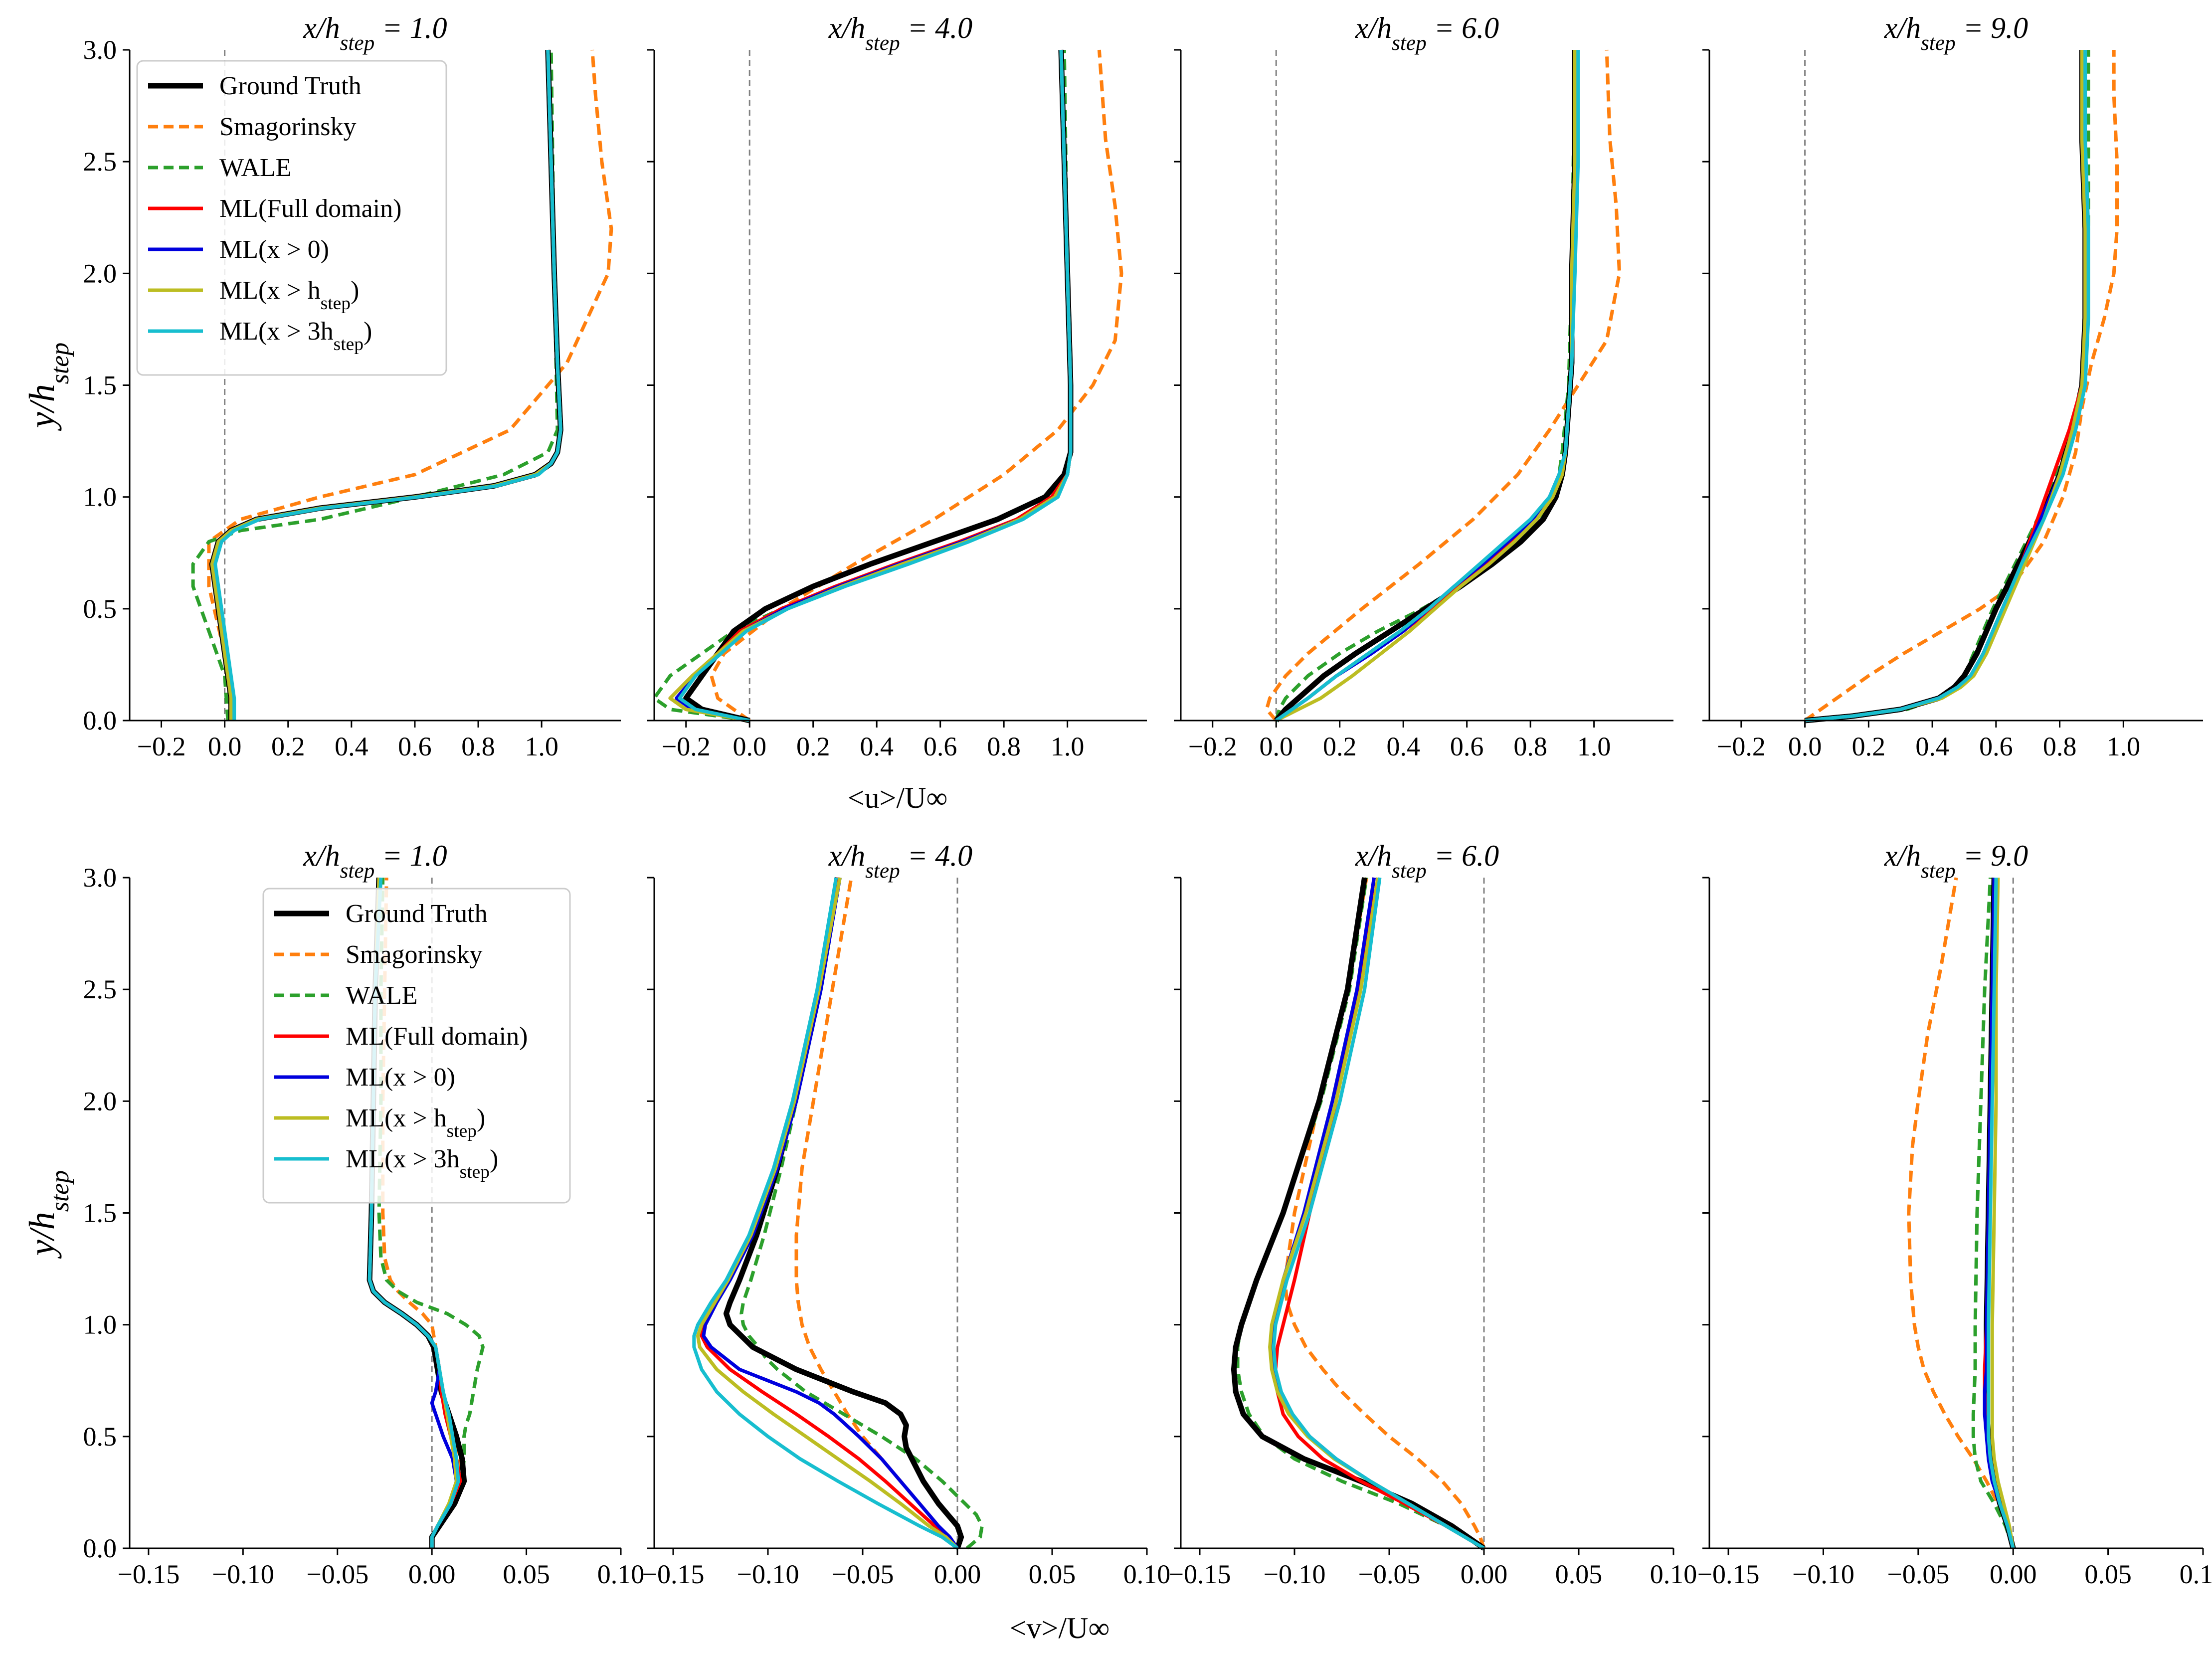 The width and height of the screenshot is (2212, 1655). What do you see at coordinates (400, 1077) in the screenshot?
I see `legend-label: ML(x > 0)` at bounding box center [400, 1077].